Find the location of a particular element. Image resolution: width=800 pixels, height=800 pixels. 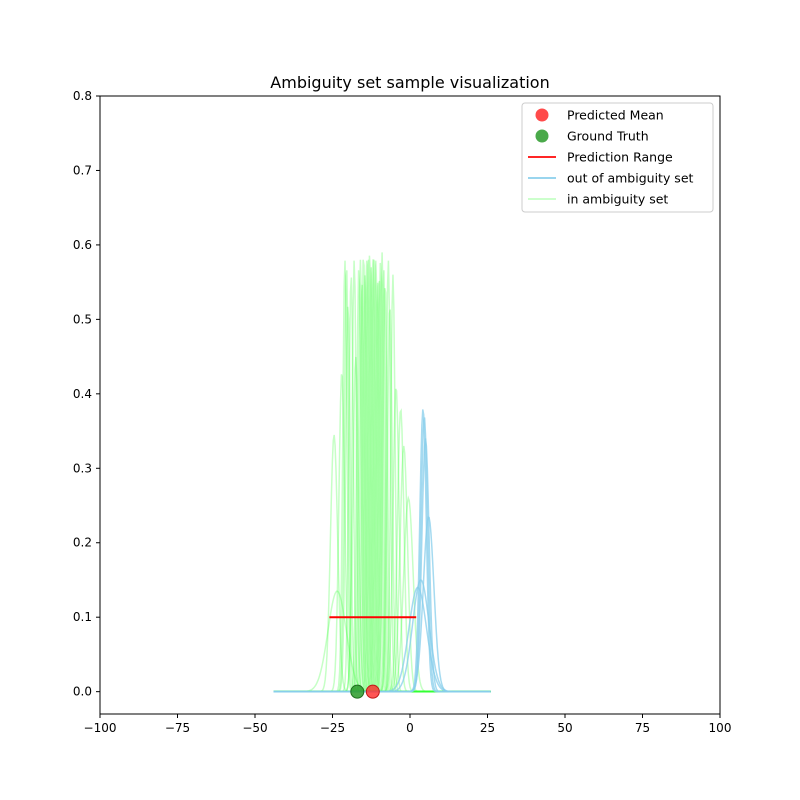

x-tick-label: 25 is located at coordinates (487, 728).